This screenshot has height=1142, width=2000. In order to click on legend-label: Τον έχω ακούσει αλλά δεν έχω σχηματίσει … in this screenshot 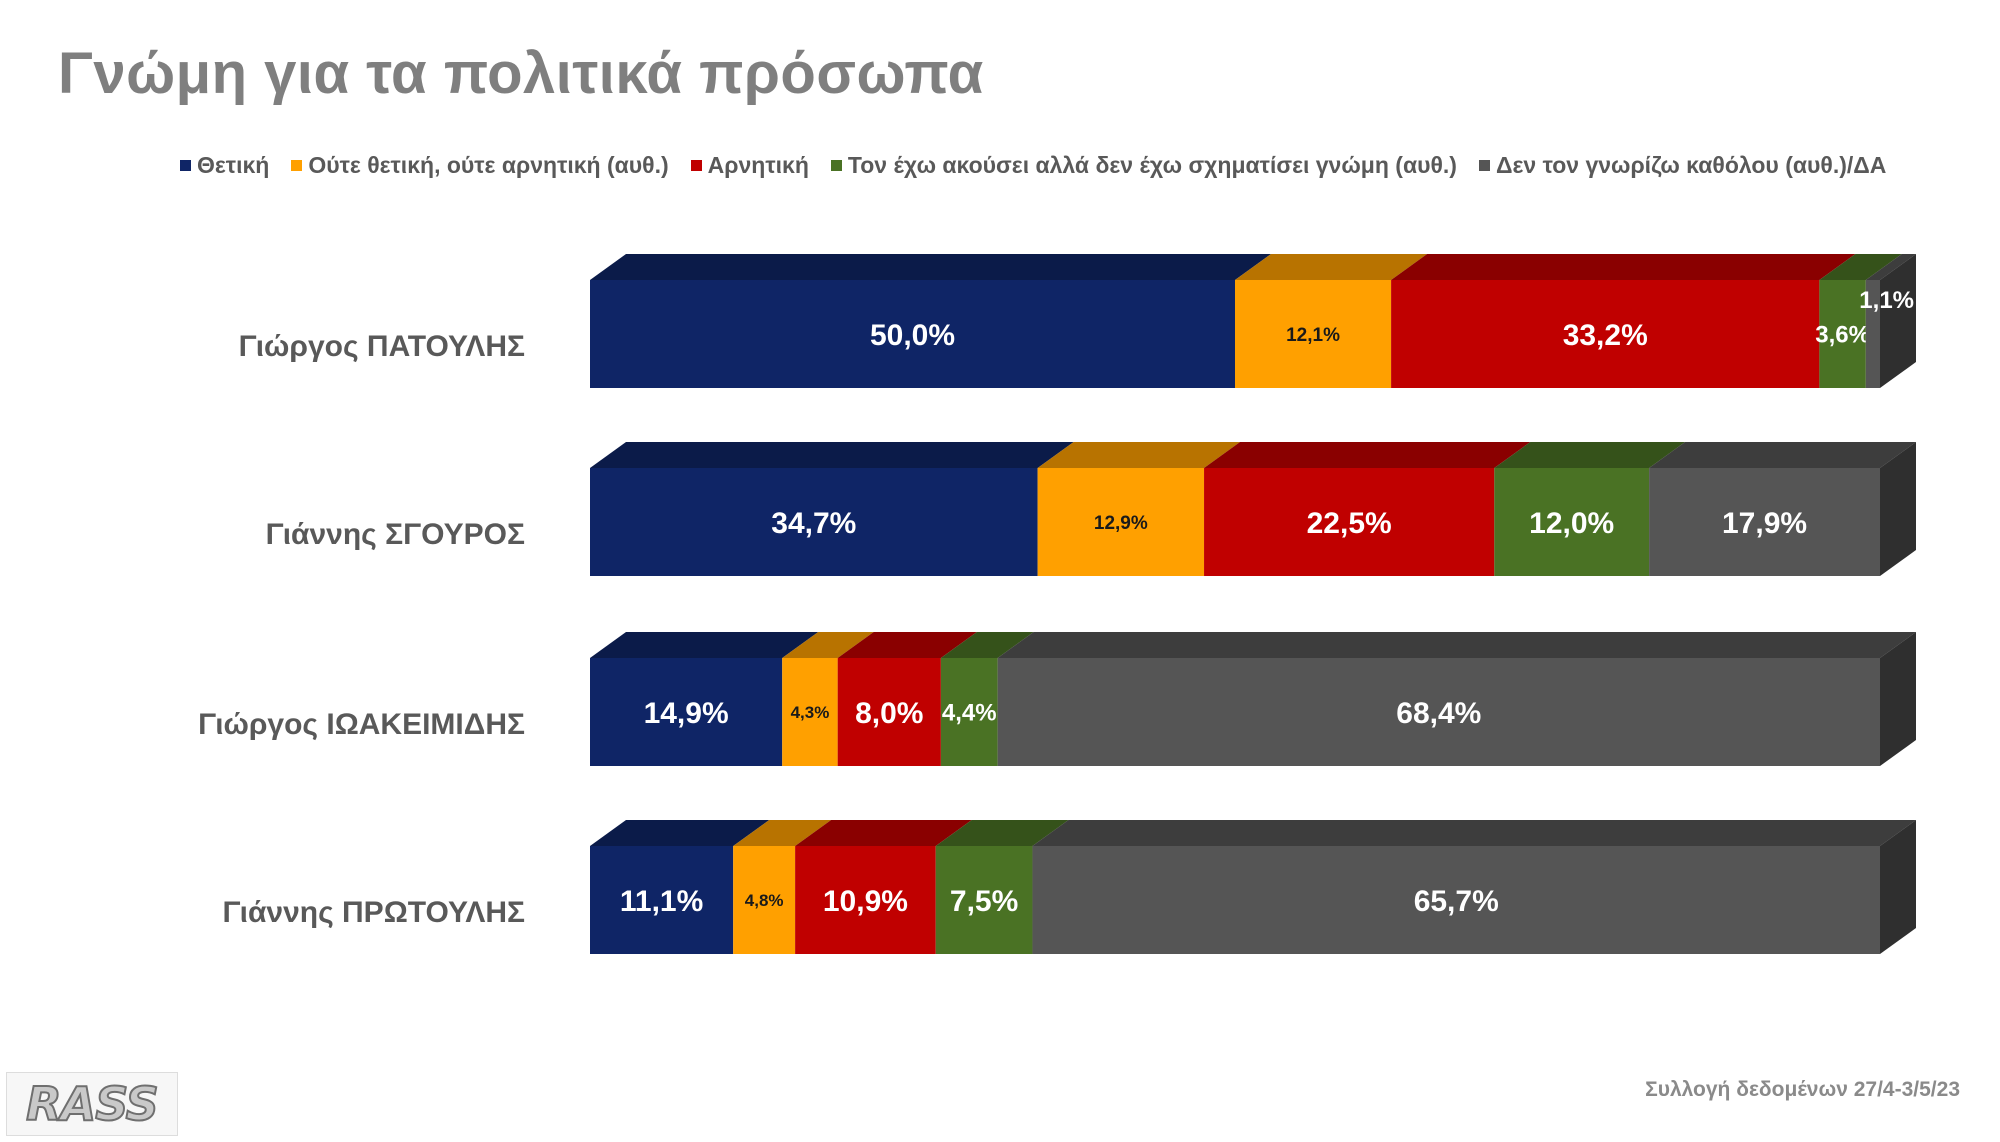, I will do `click(1152, 165)`.